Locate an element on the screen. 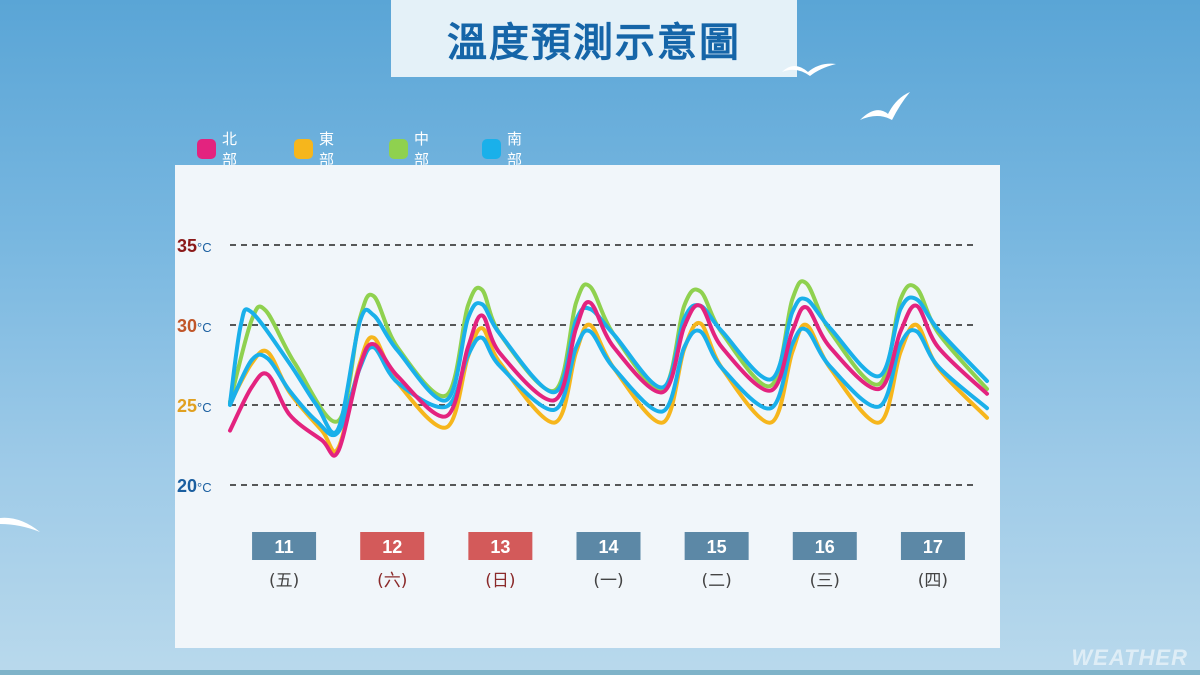  weekday-label: (四) is located at coordinates (933, 581).